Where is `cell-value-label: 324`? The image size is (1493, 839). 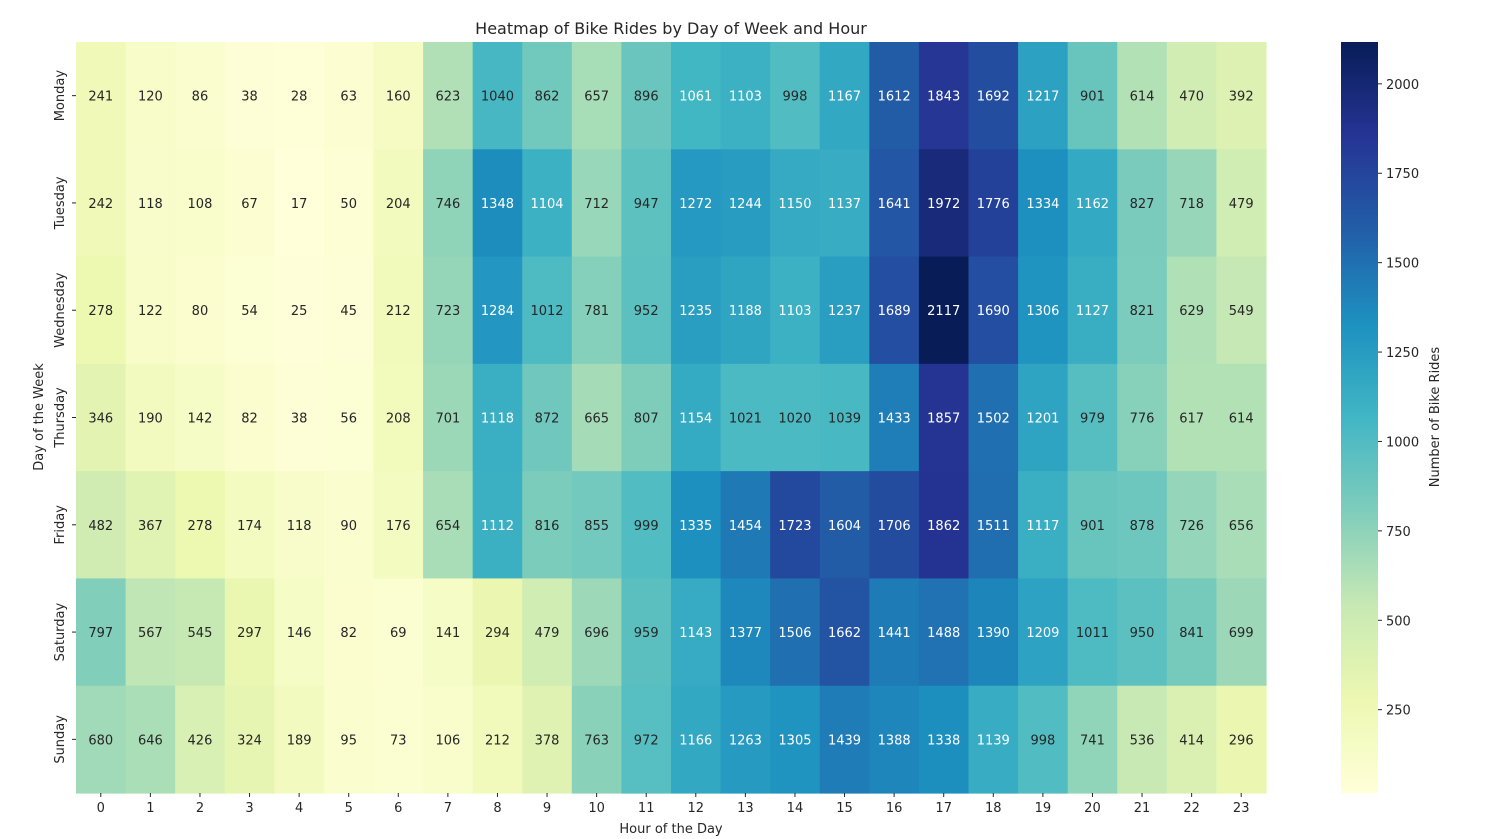
cell-value-label: 324 is located at coordinates (249, 740).